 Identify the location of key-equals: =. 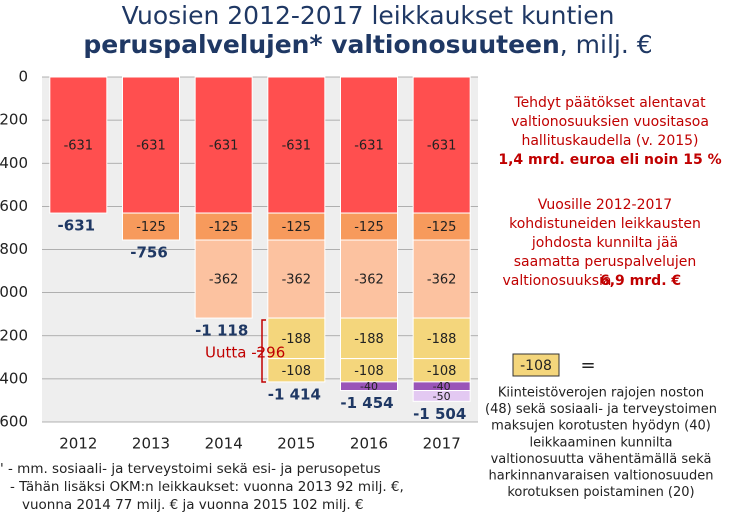
(587, 365).